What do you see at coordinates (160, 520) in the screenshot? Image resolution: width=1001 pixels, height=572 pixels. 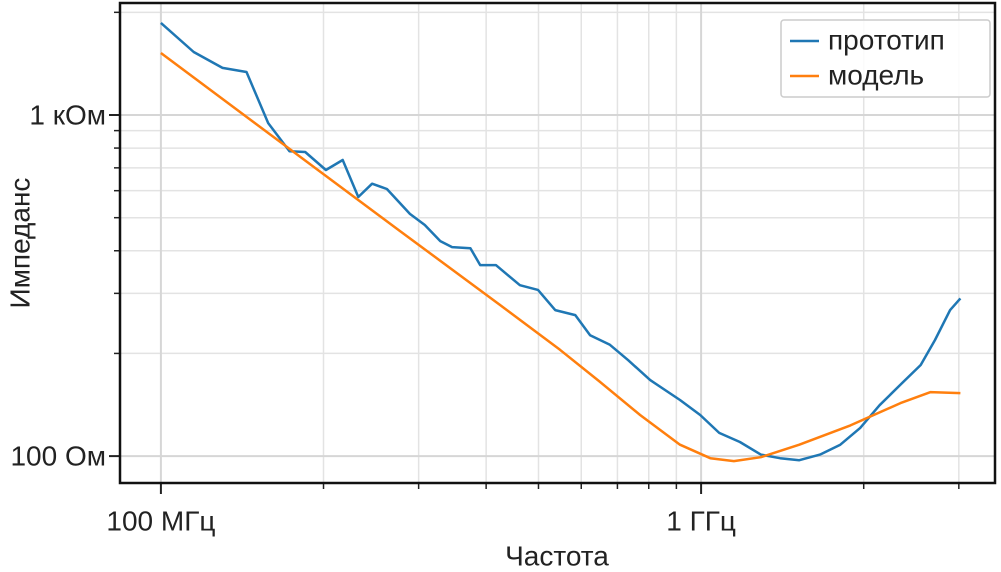 I see `x-tick-label: 100 МГц` at bounding box center [160, 520].